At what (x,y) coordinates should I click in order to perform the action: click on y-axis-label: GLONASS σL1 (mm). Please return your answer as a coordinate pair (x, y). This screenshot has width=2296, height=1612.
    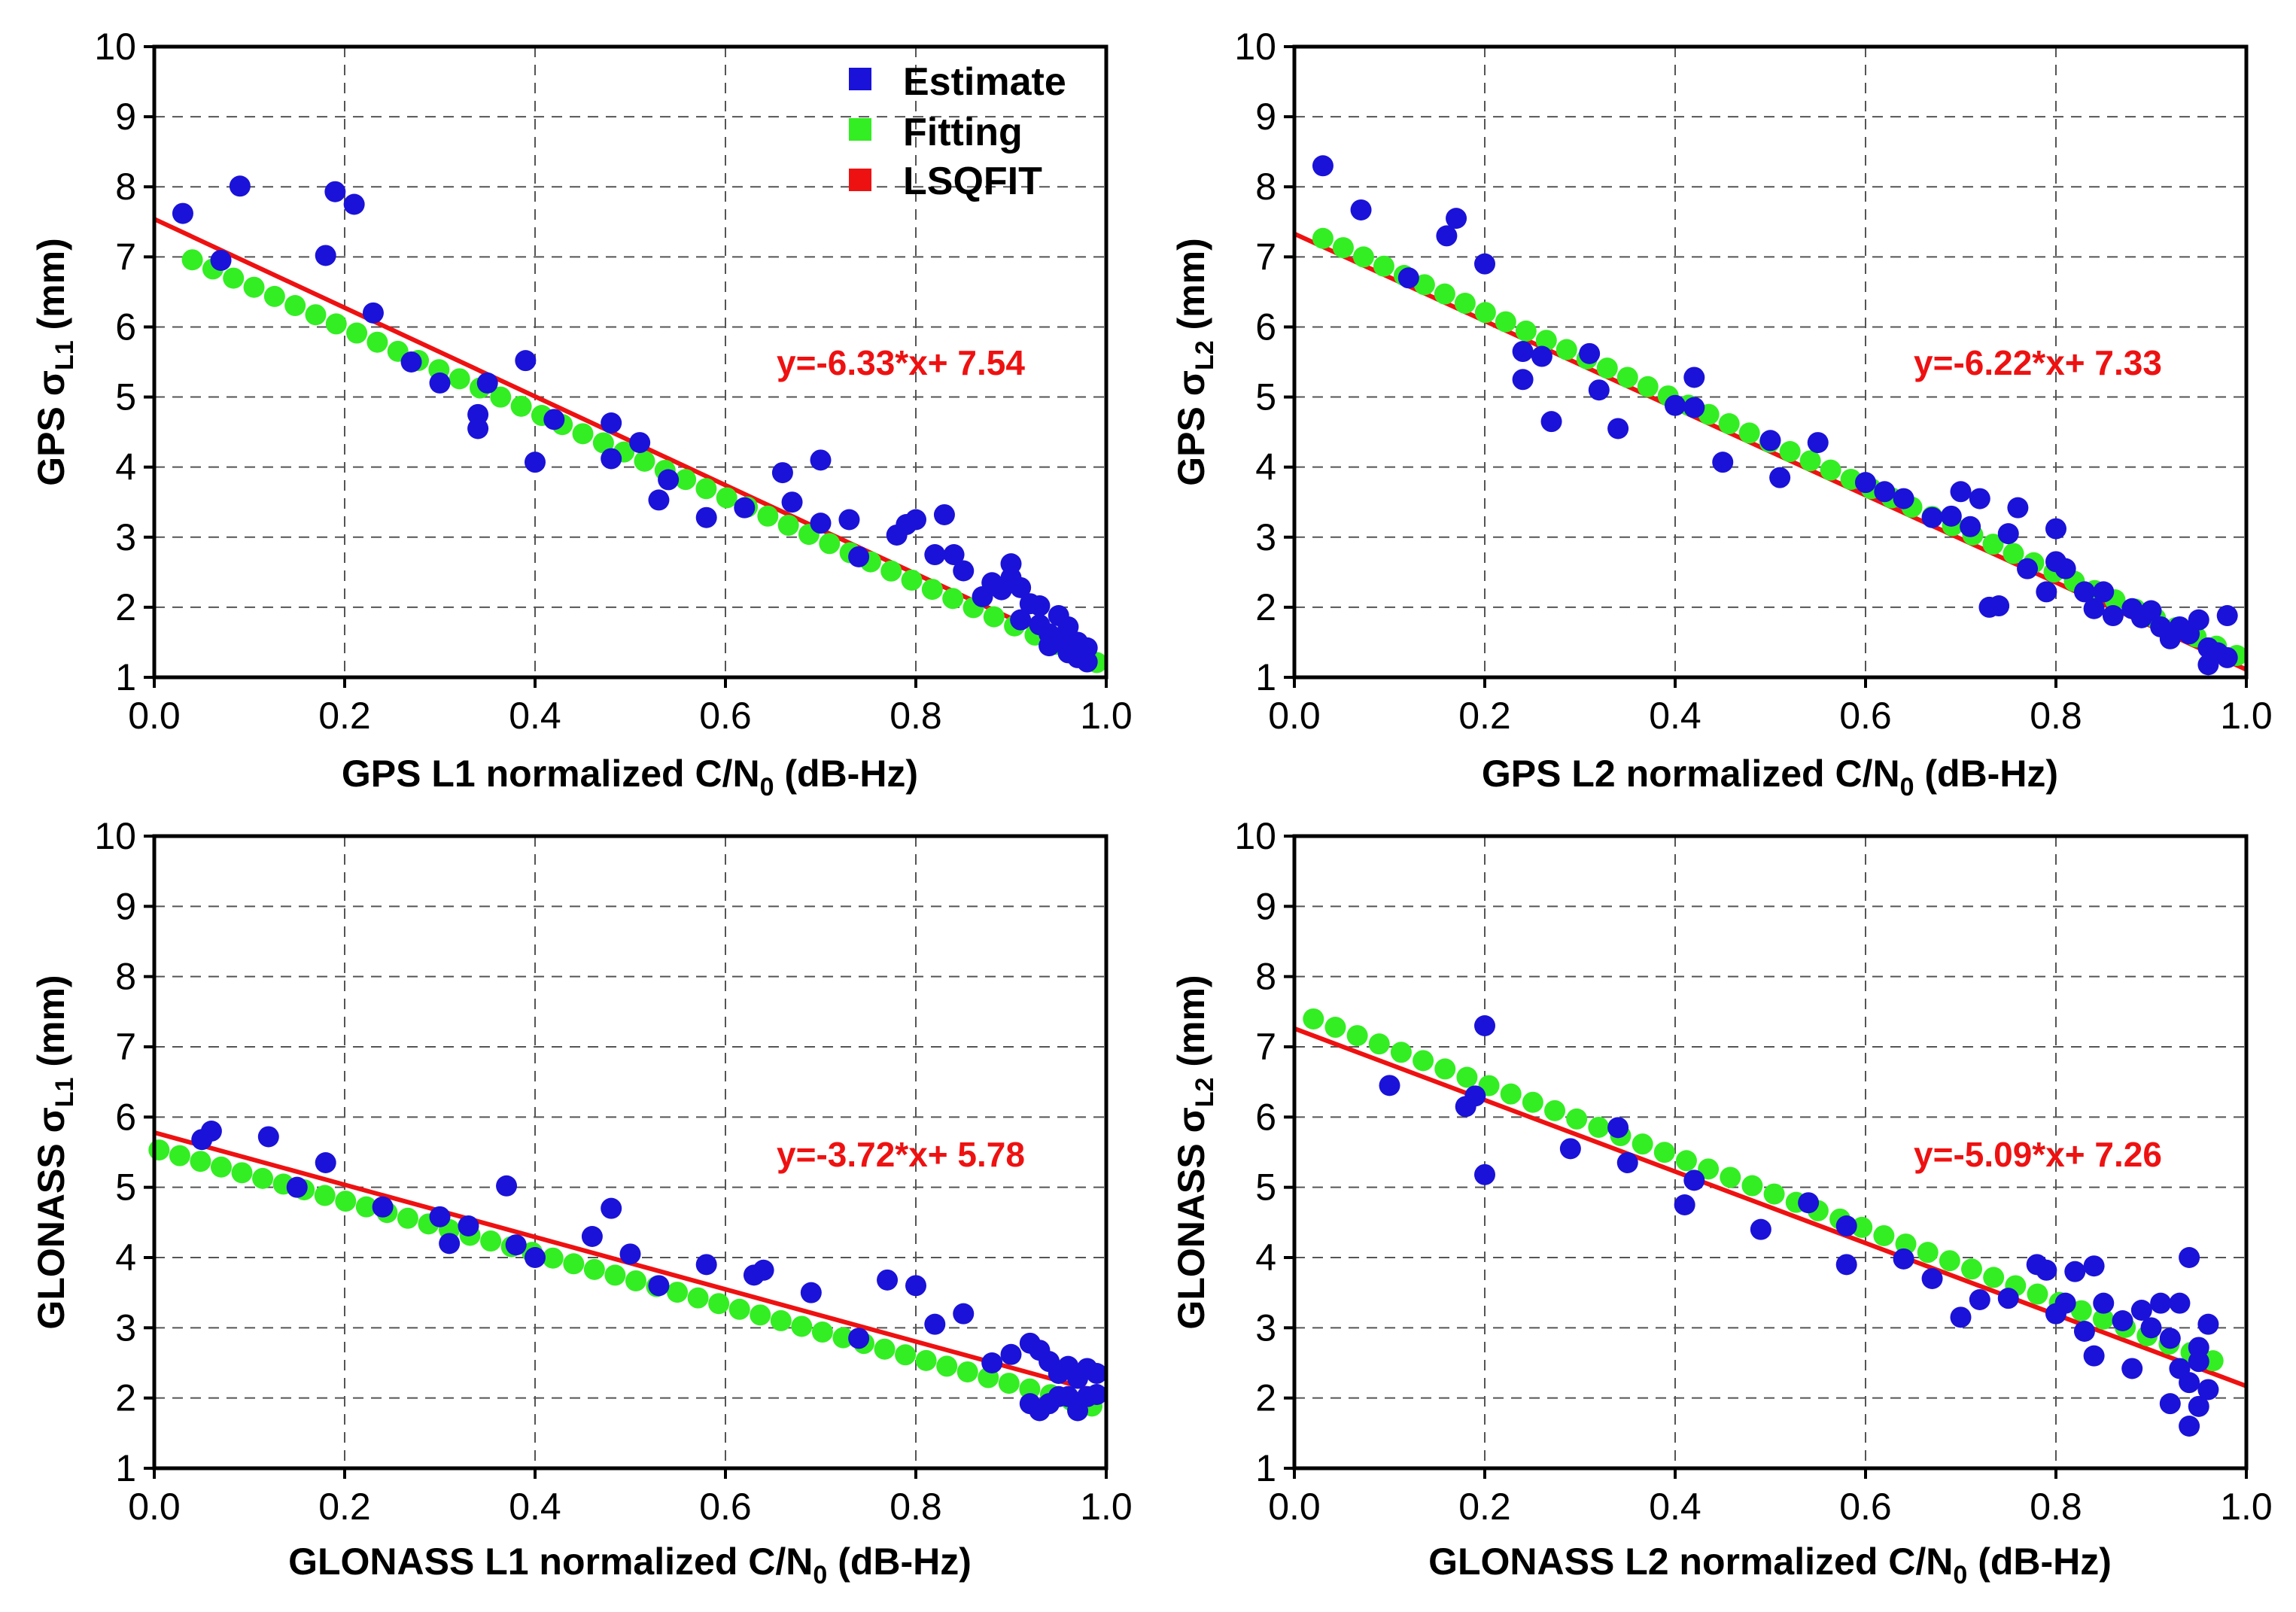
    Looking at the image, I should click on (54, 1152).